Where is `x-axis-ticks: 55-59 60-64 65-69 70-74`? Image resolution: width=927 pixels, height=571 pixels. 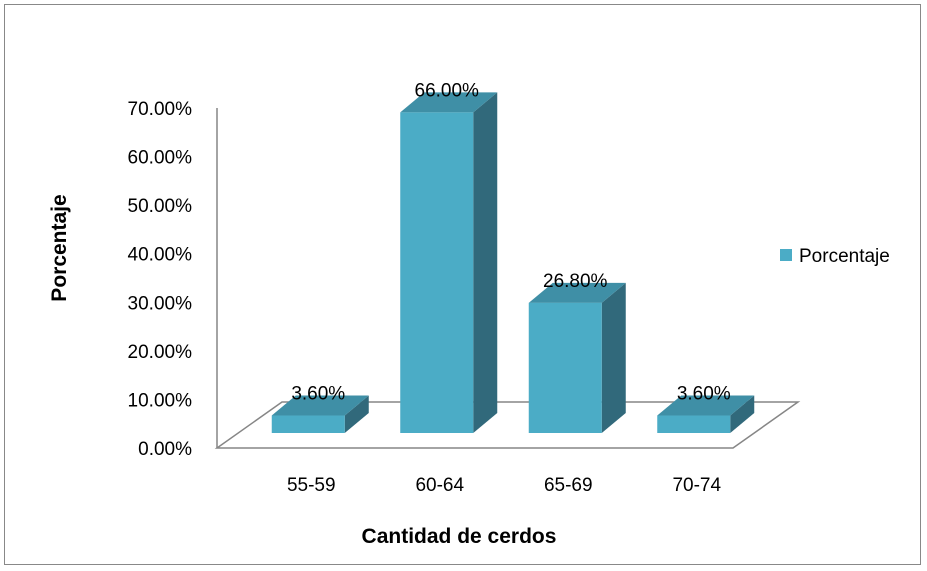
x-axis-ticks: 55-59 60-64 65-69 70-74 is located at coordinates (504, 485).